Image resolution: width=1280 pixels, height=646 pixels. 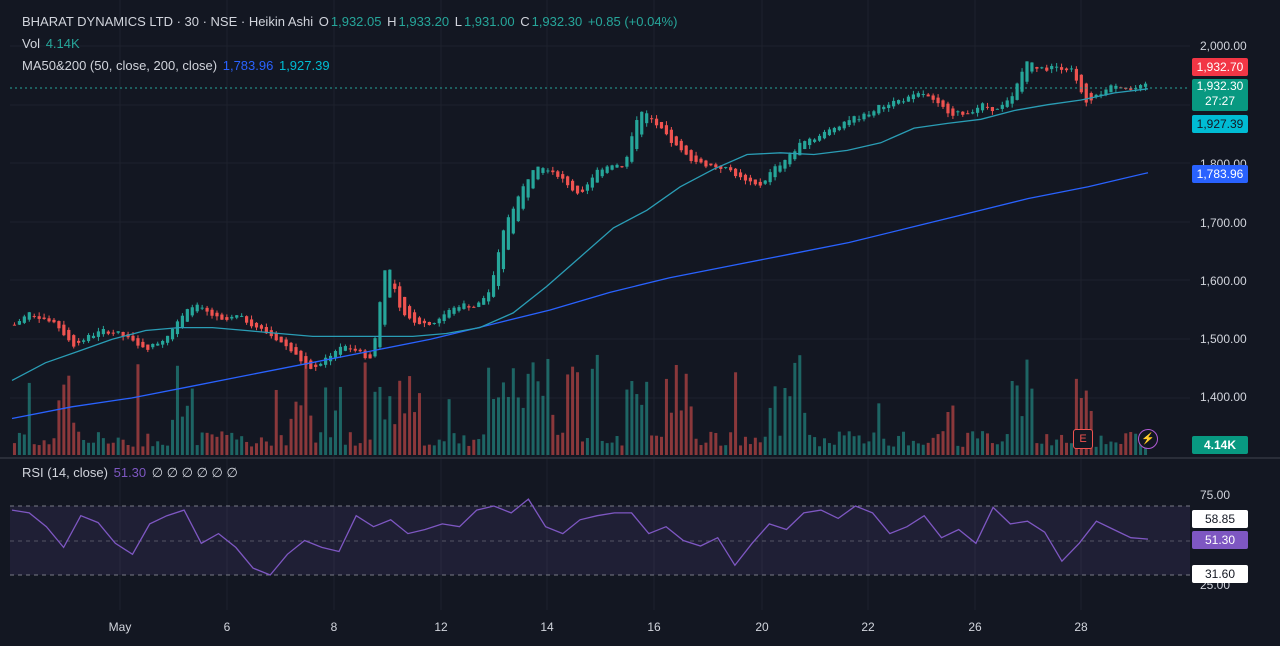 I want to click on low-label: L, so click(x=458, y=21).